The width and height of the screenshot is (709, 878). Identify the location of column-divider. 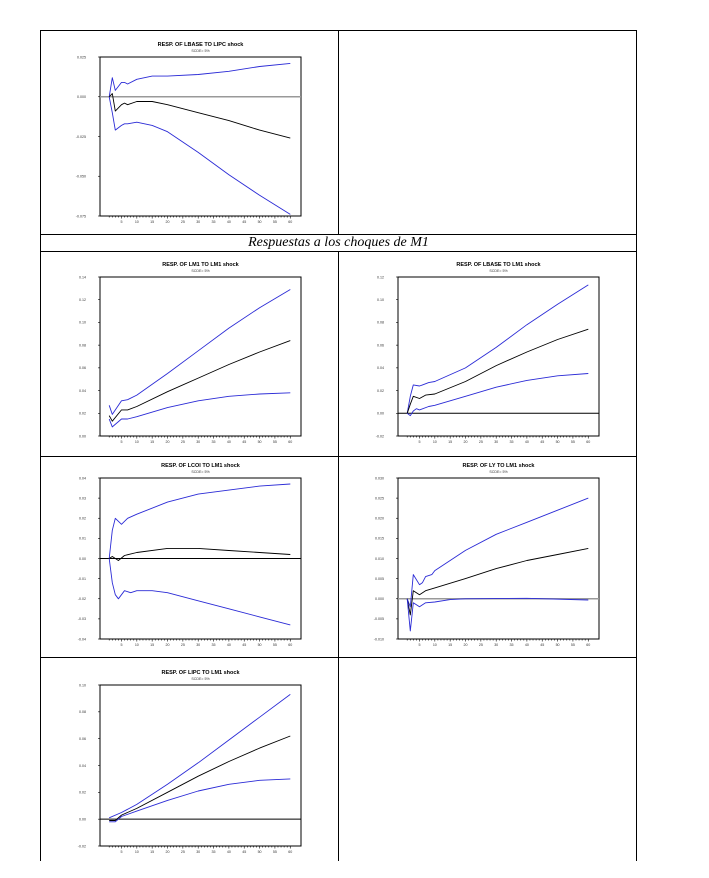
(338, 132).